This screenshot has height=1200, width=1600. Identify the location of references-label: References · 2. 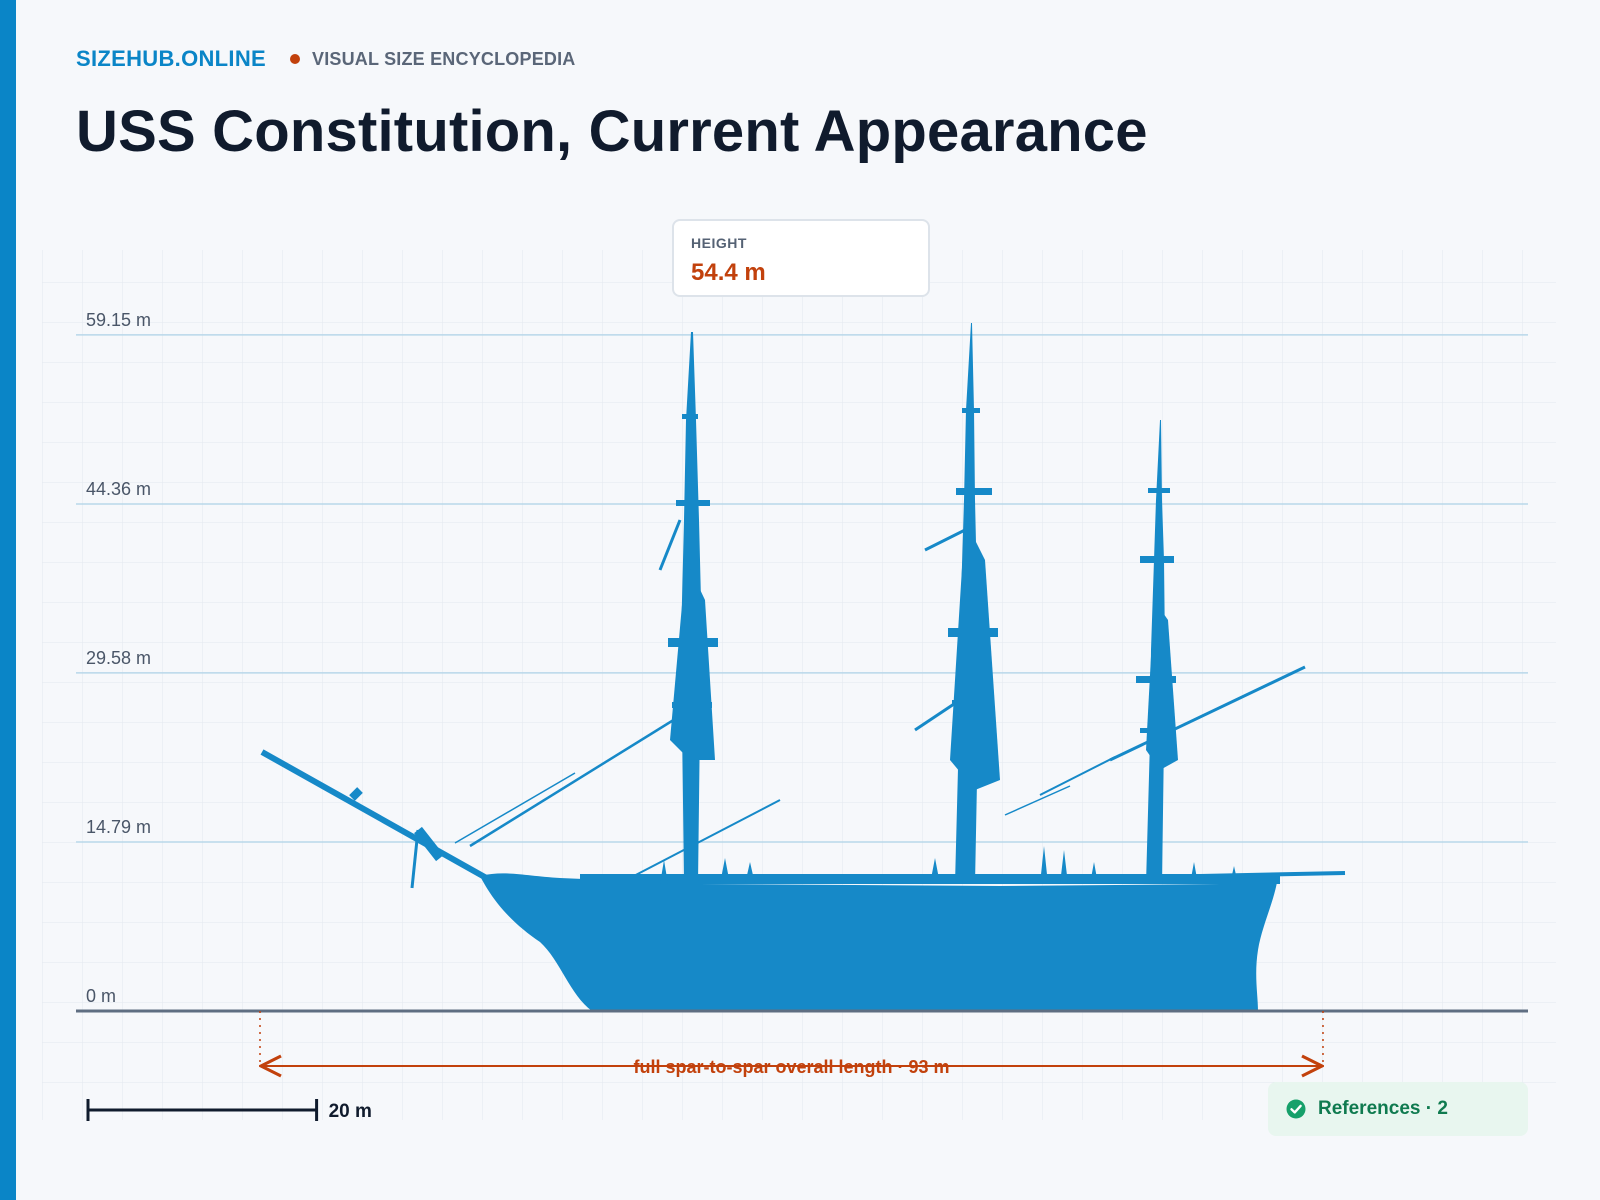
(1383, 1108).